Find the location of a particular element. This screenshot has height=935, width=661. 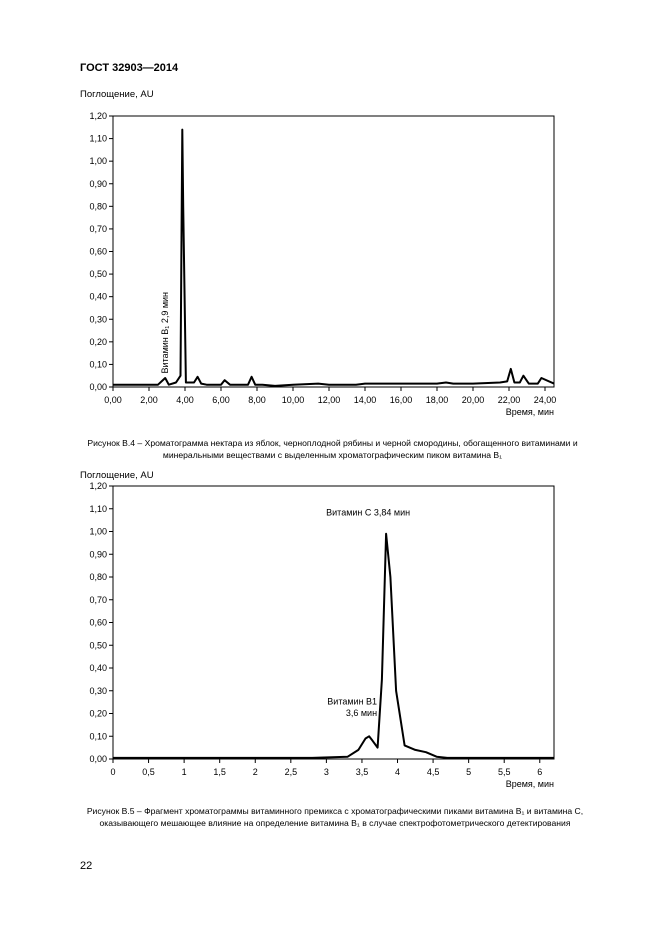

chart1-x-tick-label: 4,00 is located at coordinates (185, 400).